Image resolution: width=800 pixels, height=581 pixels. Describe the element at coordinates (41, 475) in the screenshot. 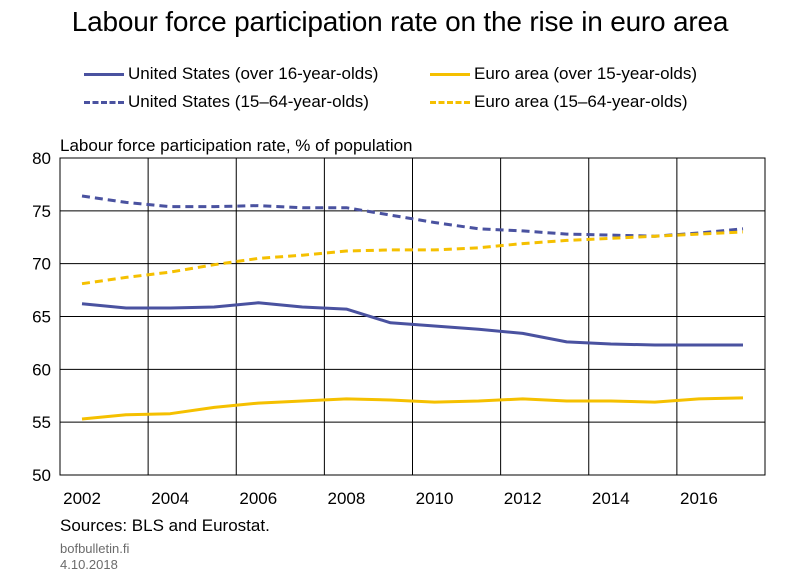

I see `y-tick-50: 50` at that location.